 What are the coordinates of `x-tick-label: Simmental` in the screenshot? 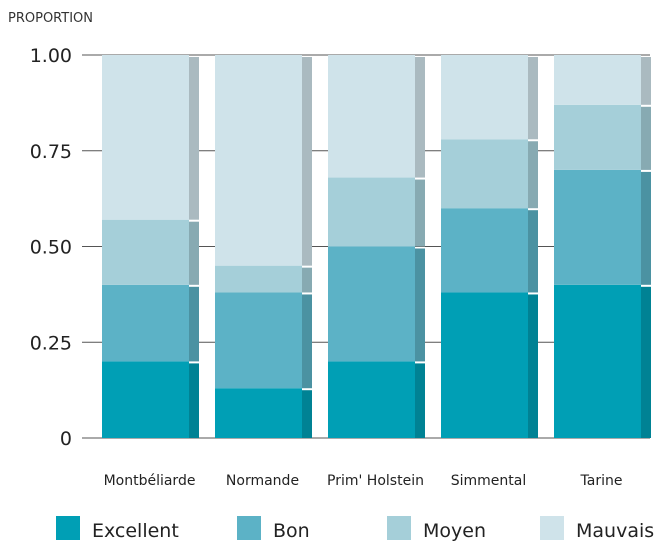 It's located at (489, 481).